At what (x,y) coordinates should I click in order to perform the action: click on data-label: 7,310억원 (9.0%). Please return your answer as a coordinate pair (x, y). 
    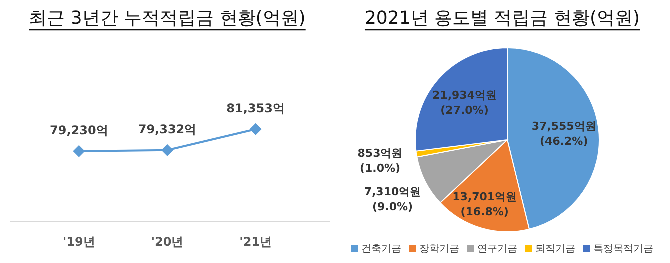
    Looking at the image, I should click on (393, 199).